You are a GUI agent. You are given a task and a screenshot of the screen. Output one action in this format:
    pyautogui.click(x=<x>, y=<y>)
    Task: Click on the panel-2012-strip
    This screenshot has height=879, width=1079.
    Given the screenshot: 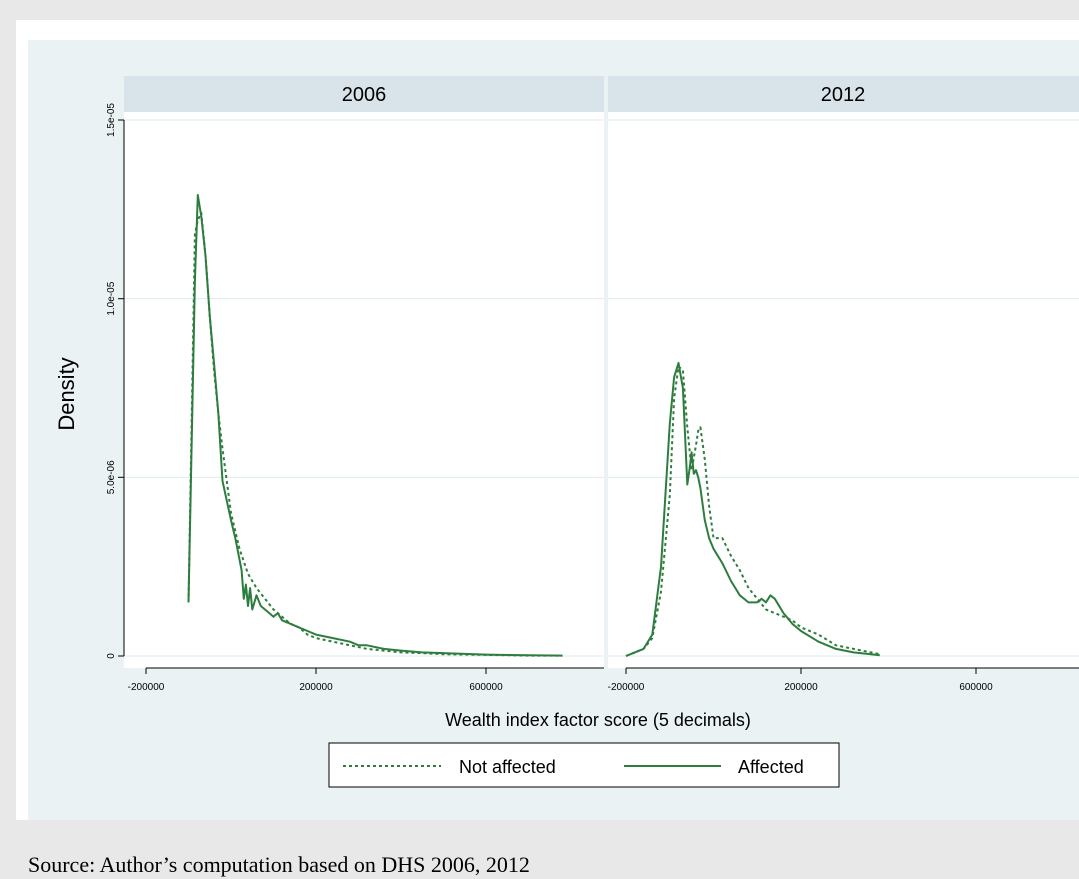 What is the action you would take?
    pyautogui.click(x=843, y=94)
    